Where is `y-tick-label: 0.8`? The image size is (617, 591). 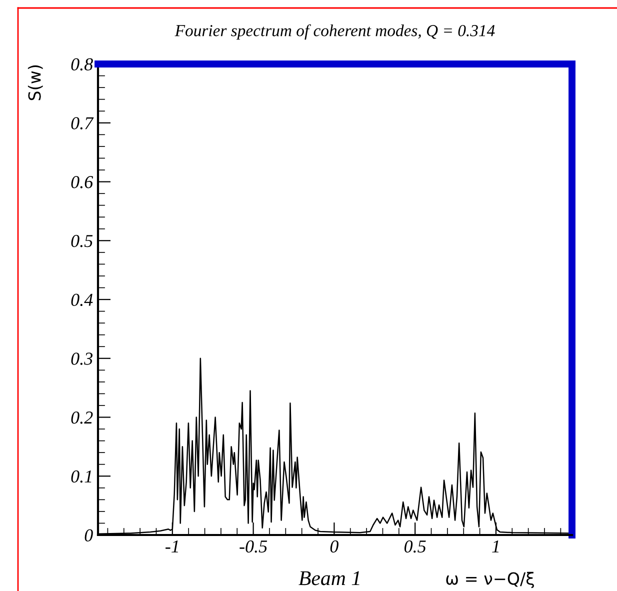
y-tick-label: 0.8 is located at coordinates (82, 64).